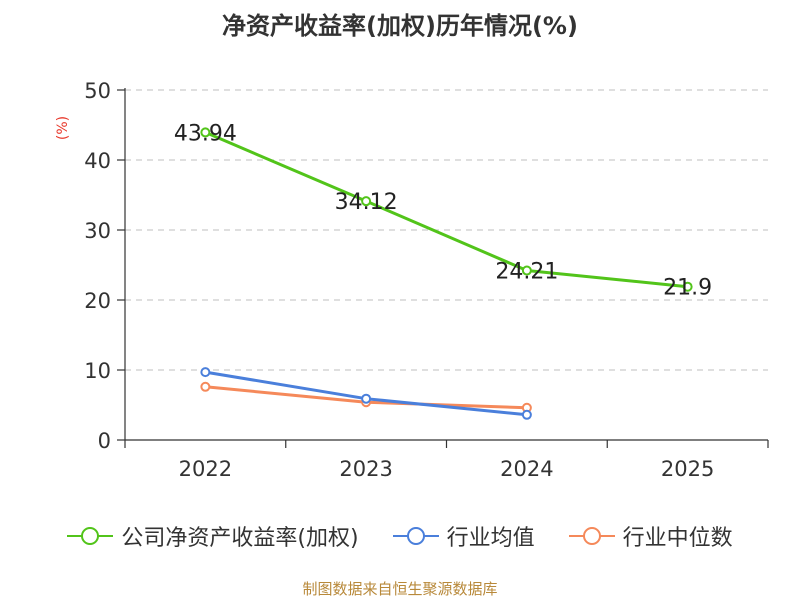  I want to click on legend-label-company: 公司净资产收益率(加权), so click(240, 538).